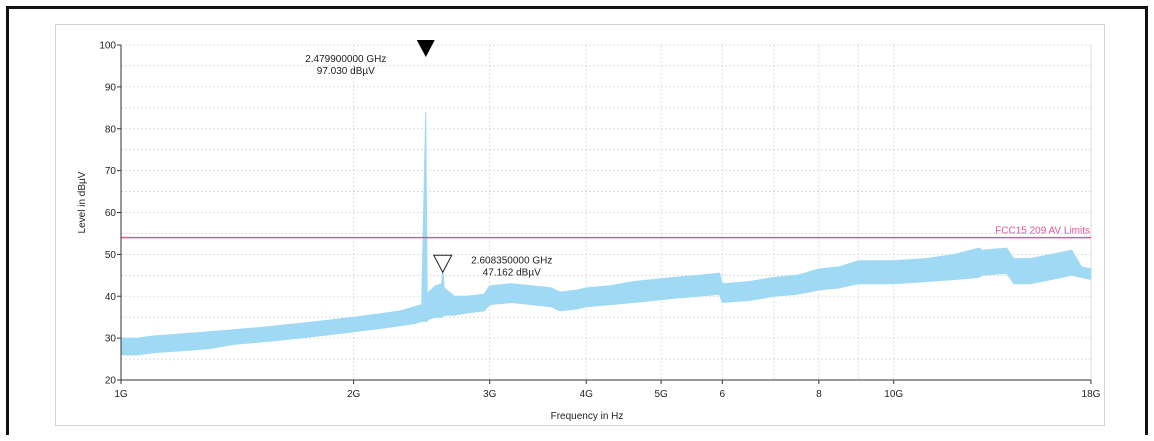 Image resolution: width=1154 pixels, height=441 pixels. What do you see at coordinates (111, 381) in the screenshot?
I see `y-tick-label: 20` at bounding box center [111, 381].